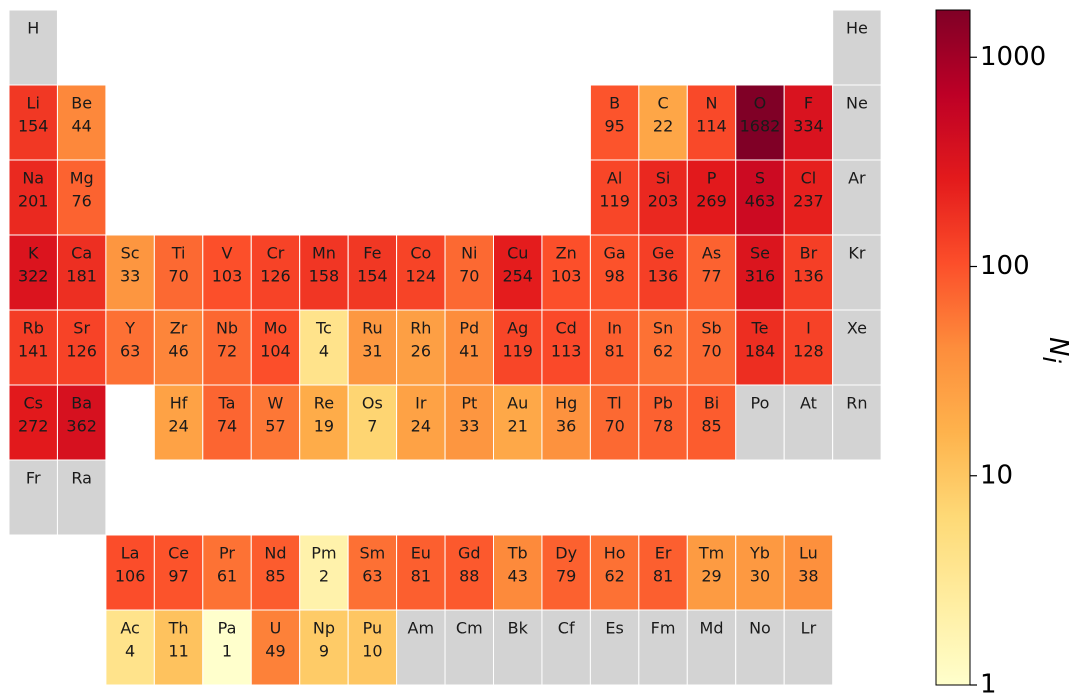 The height and width of the screenshot is (698, 1077). Describe the element at coordinates (760, 201) in the screenshot. I see `element-value: 463` at that location.